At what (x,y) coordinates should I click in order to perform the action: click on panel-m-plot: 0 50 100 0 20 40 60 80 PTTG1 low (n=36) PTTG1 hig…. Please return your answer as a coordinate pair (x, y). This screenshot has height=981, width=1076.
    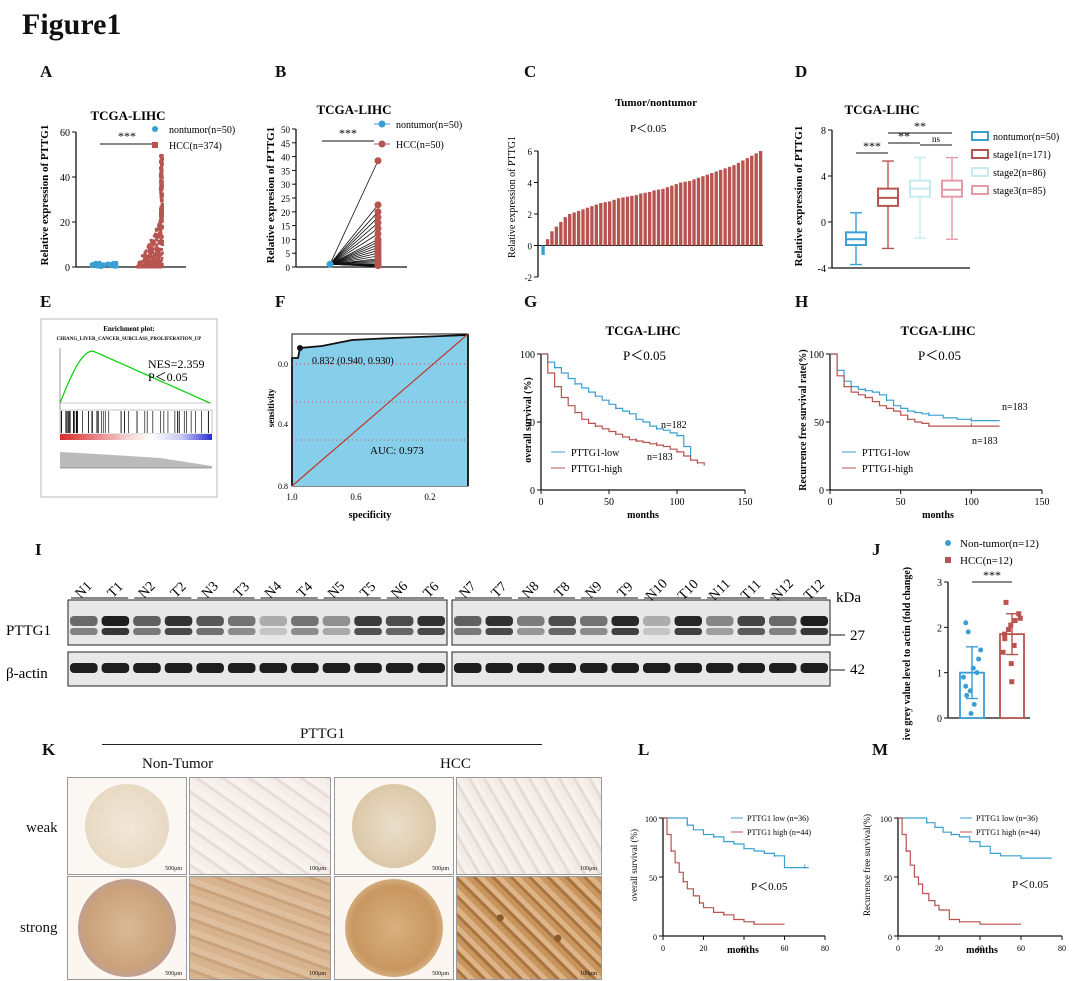
    Looking at the image, I should click on (973, 883).